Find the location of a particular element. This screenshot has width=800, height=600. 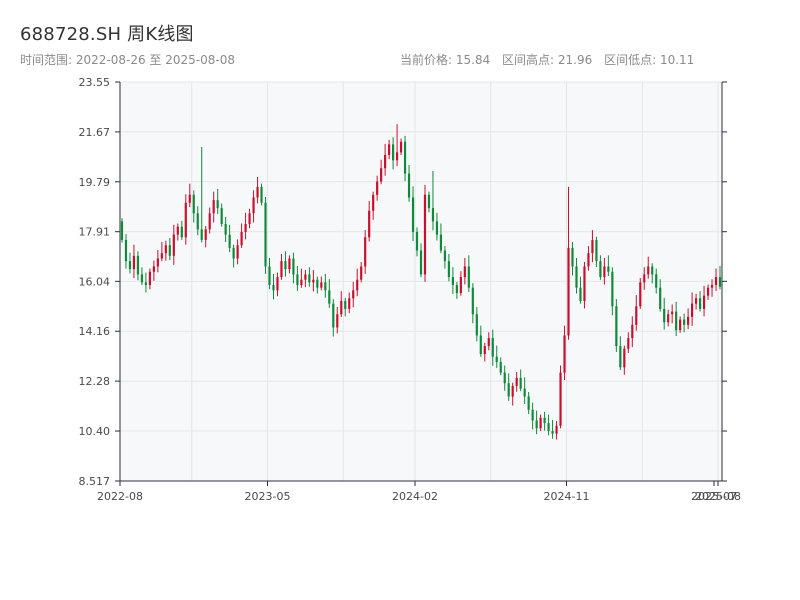

y-tick-label: 10.40 is located at coordinates (95, 431).